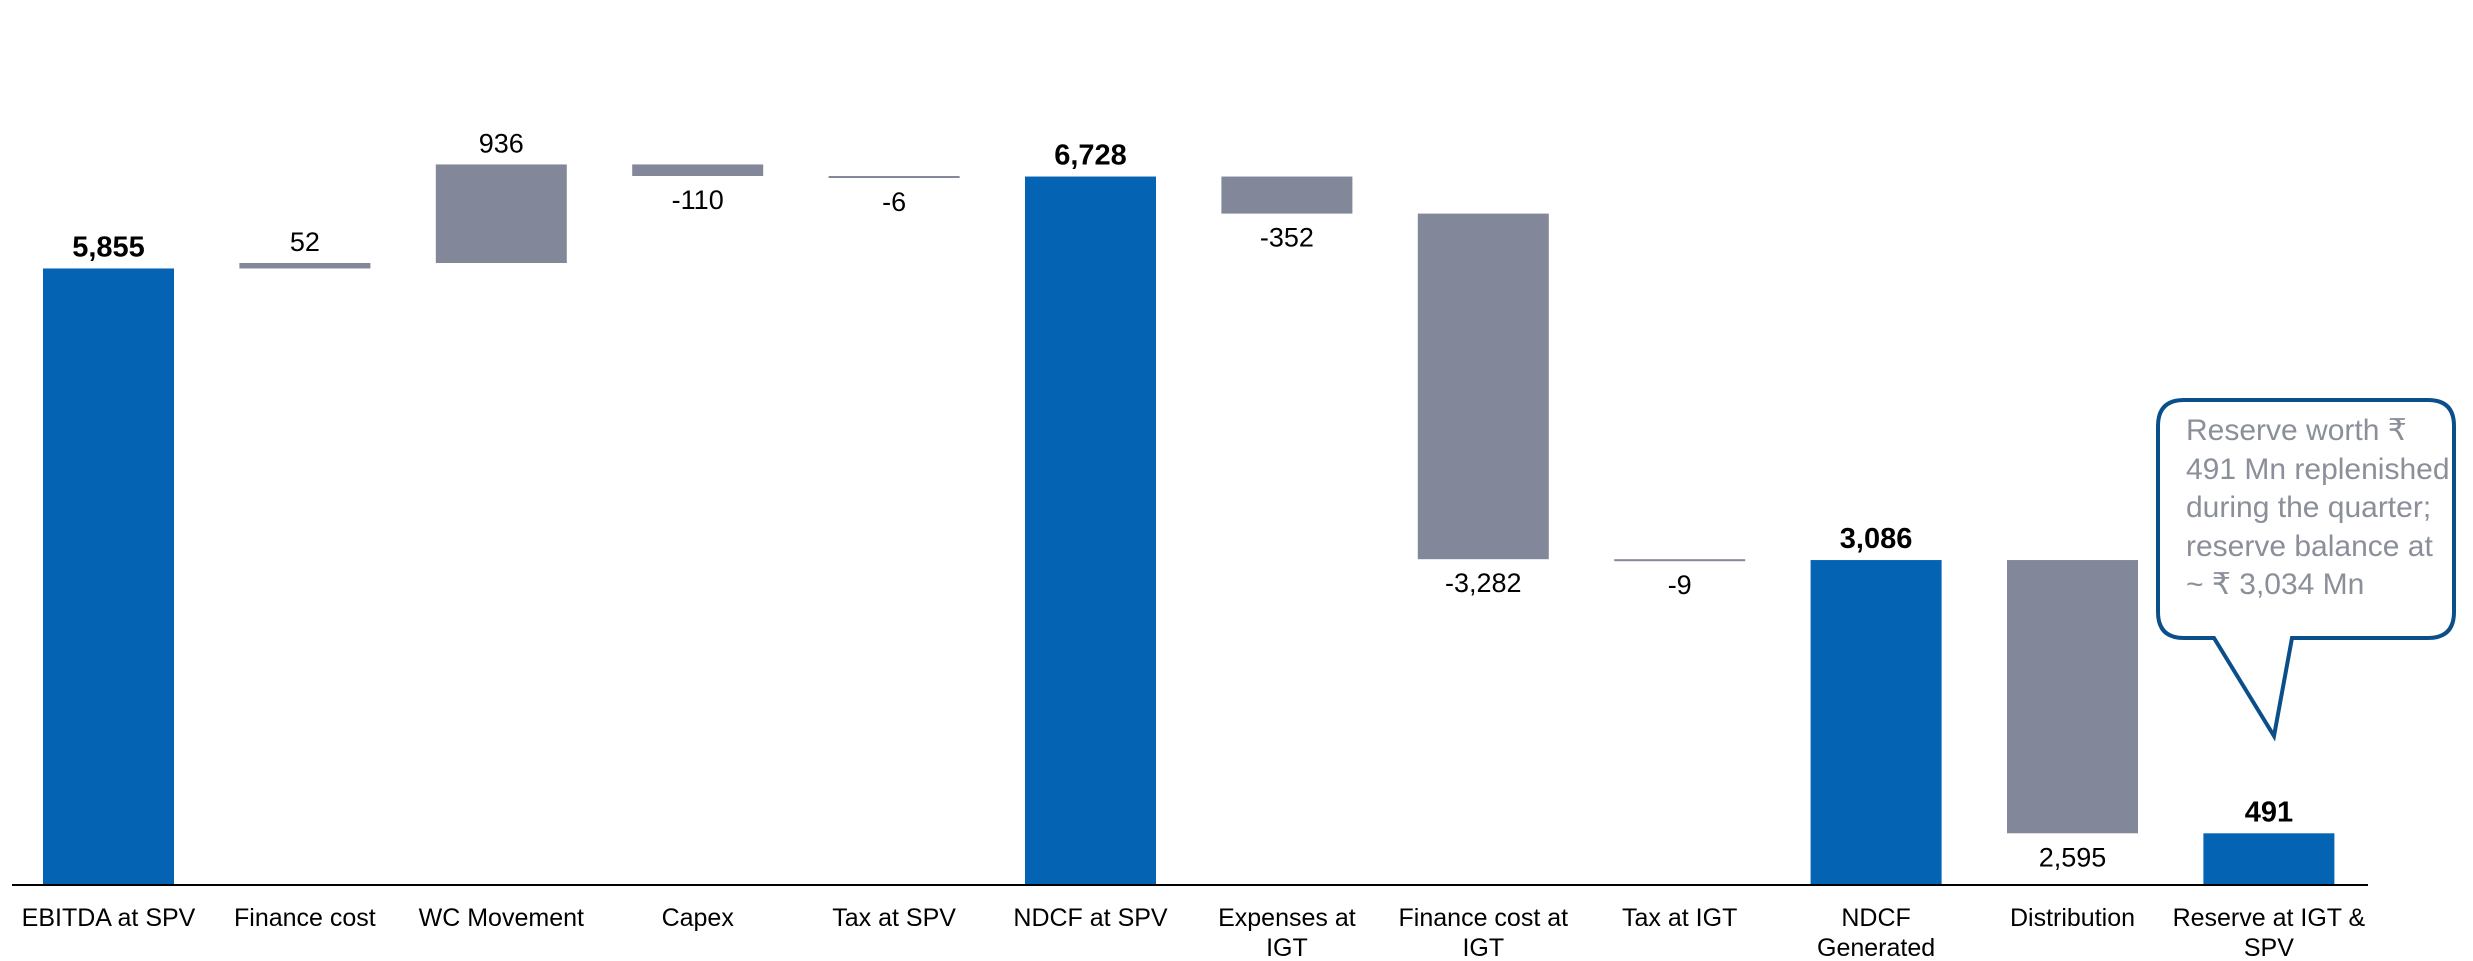 The image size is (2473, 961). I want to click on value-label-8: -9, so click(1680, 585).